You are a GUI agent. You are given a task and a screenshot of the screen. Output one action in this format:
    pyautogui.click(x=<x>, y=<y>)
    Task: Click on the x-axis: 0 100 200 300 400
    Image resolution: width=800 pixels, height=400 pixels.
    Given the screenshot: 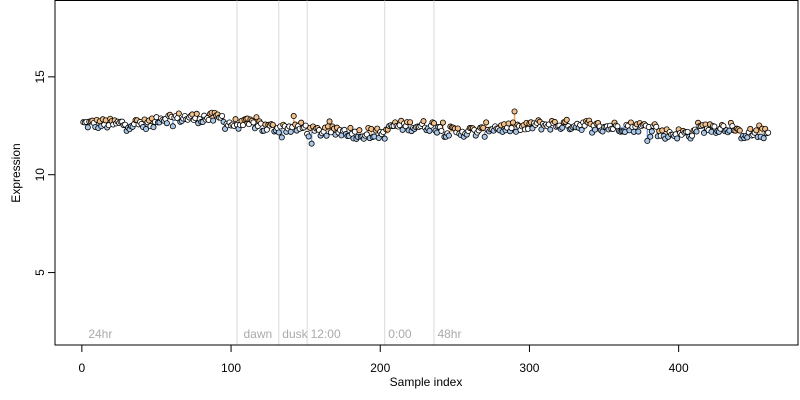 What is the action you would take?
    pyautogui.click(x=384, y=359)
    